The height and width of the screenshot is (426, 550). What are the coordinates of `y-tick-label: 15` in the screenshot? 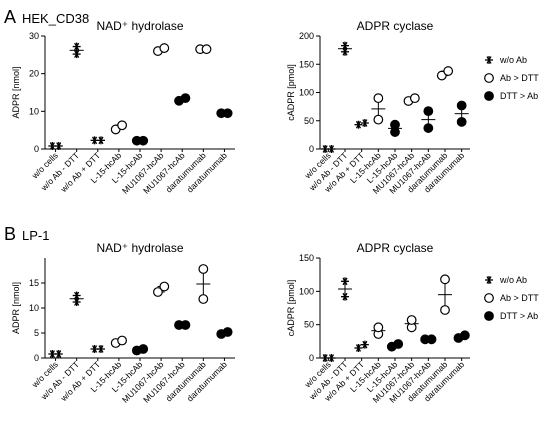 It's located at (34, 283).